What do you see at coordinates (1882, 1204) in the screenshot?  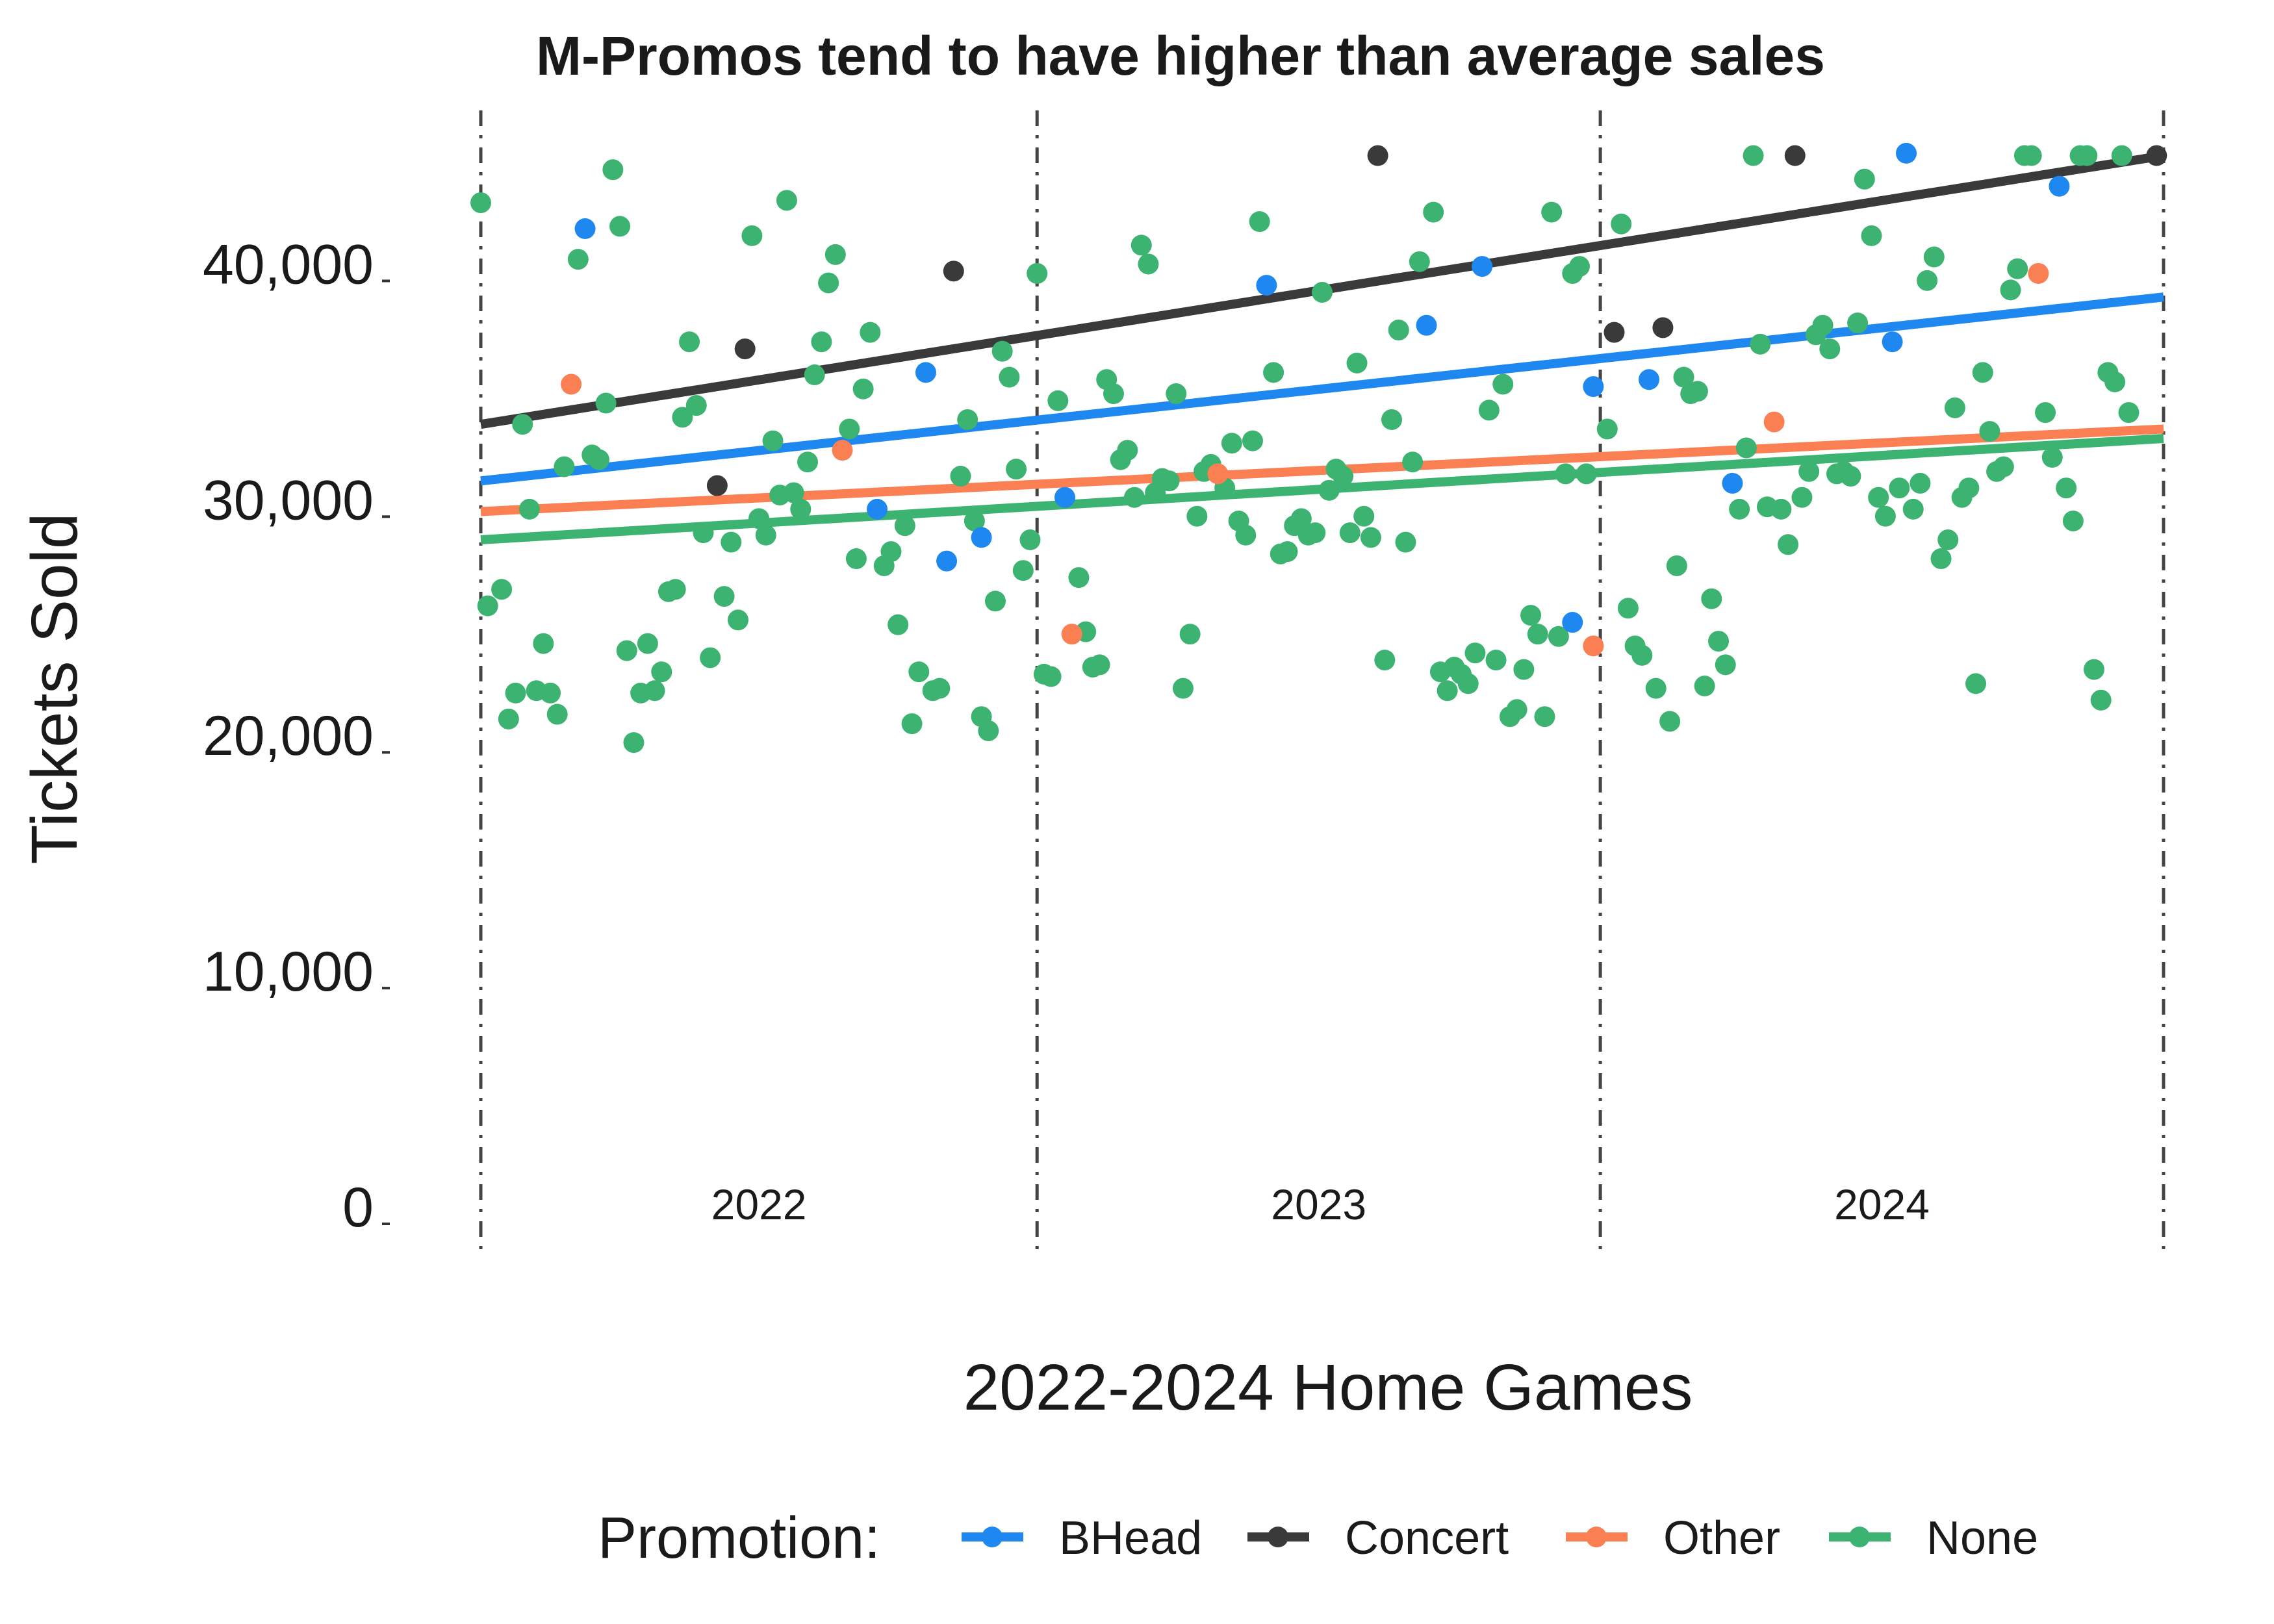 I see `season-label-2024: 2024` at bounding box center [1882, 1204].